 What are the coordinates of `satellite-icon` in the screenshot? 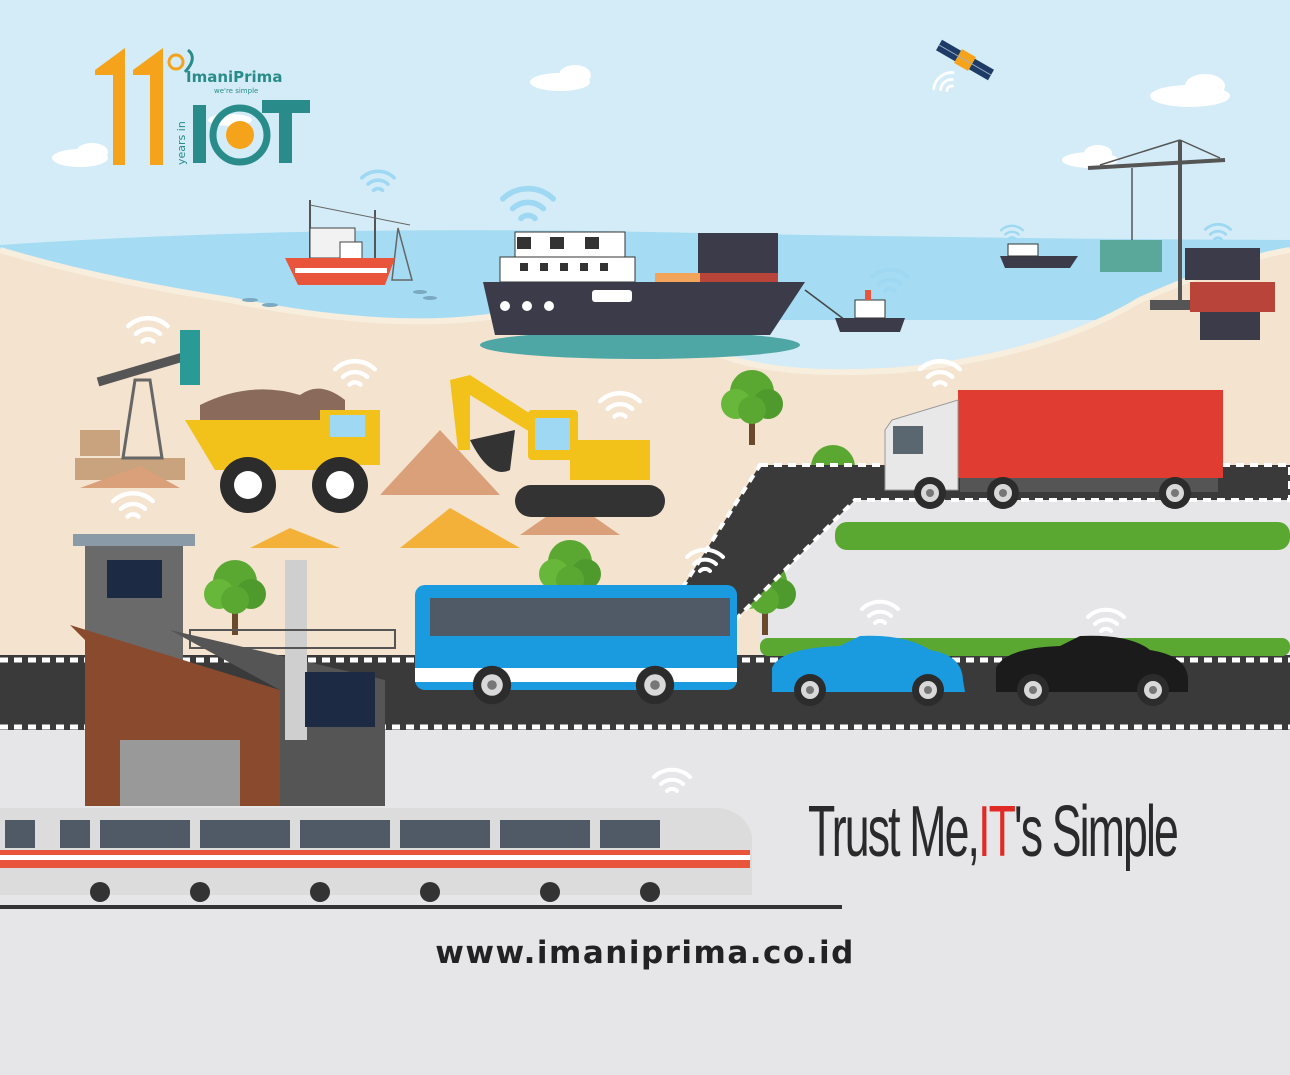 It's located at (965, 60).